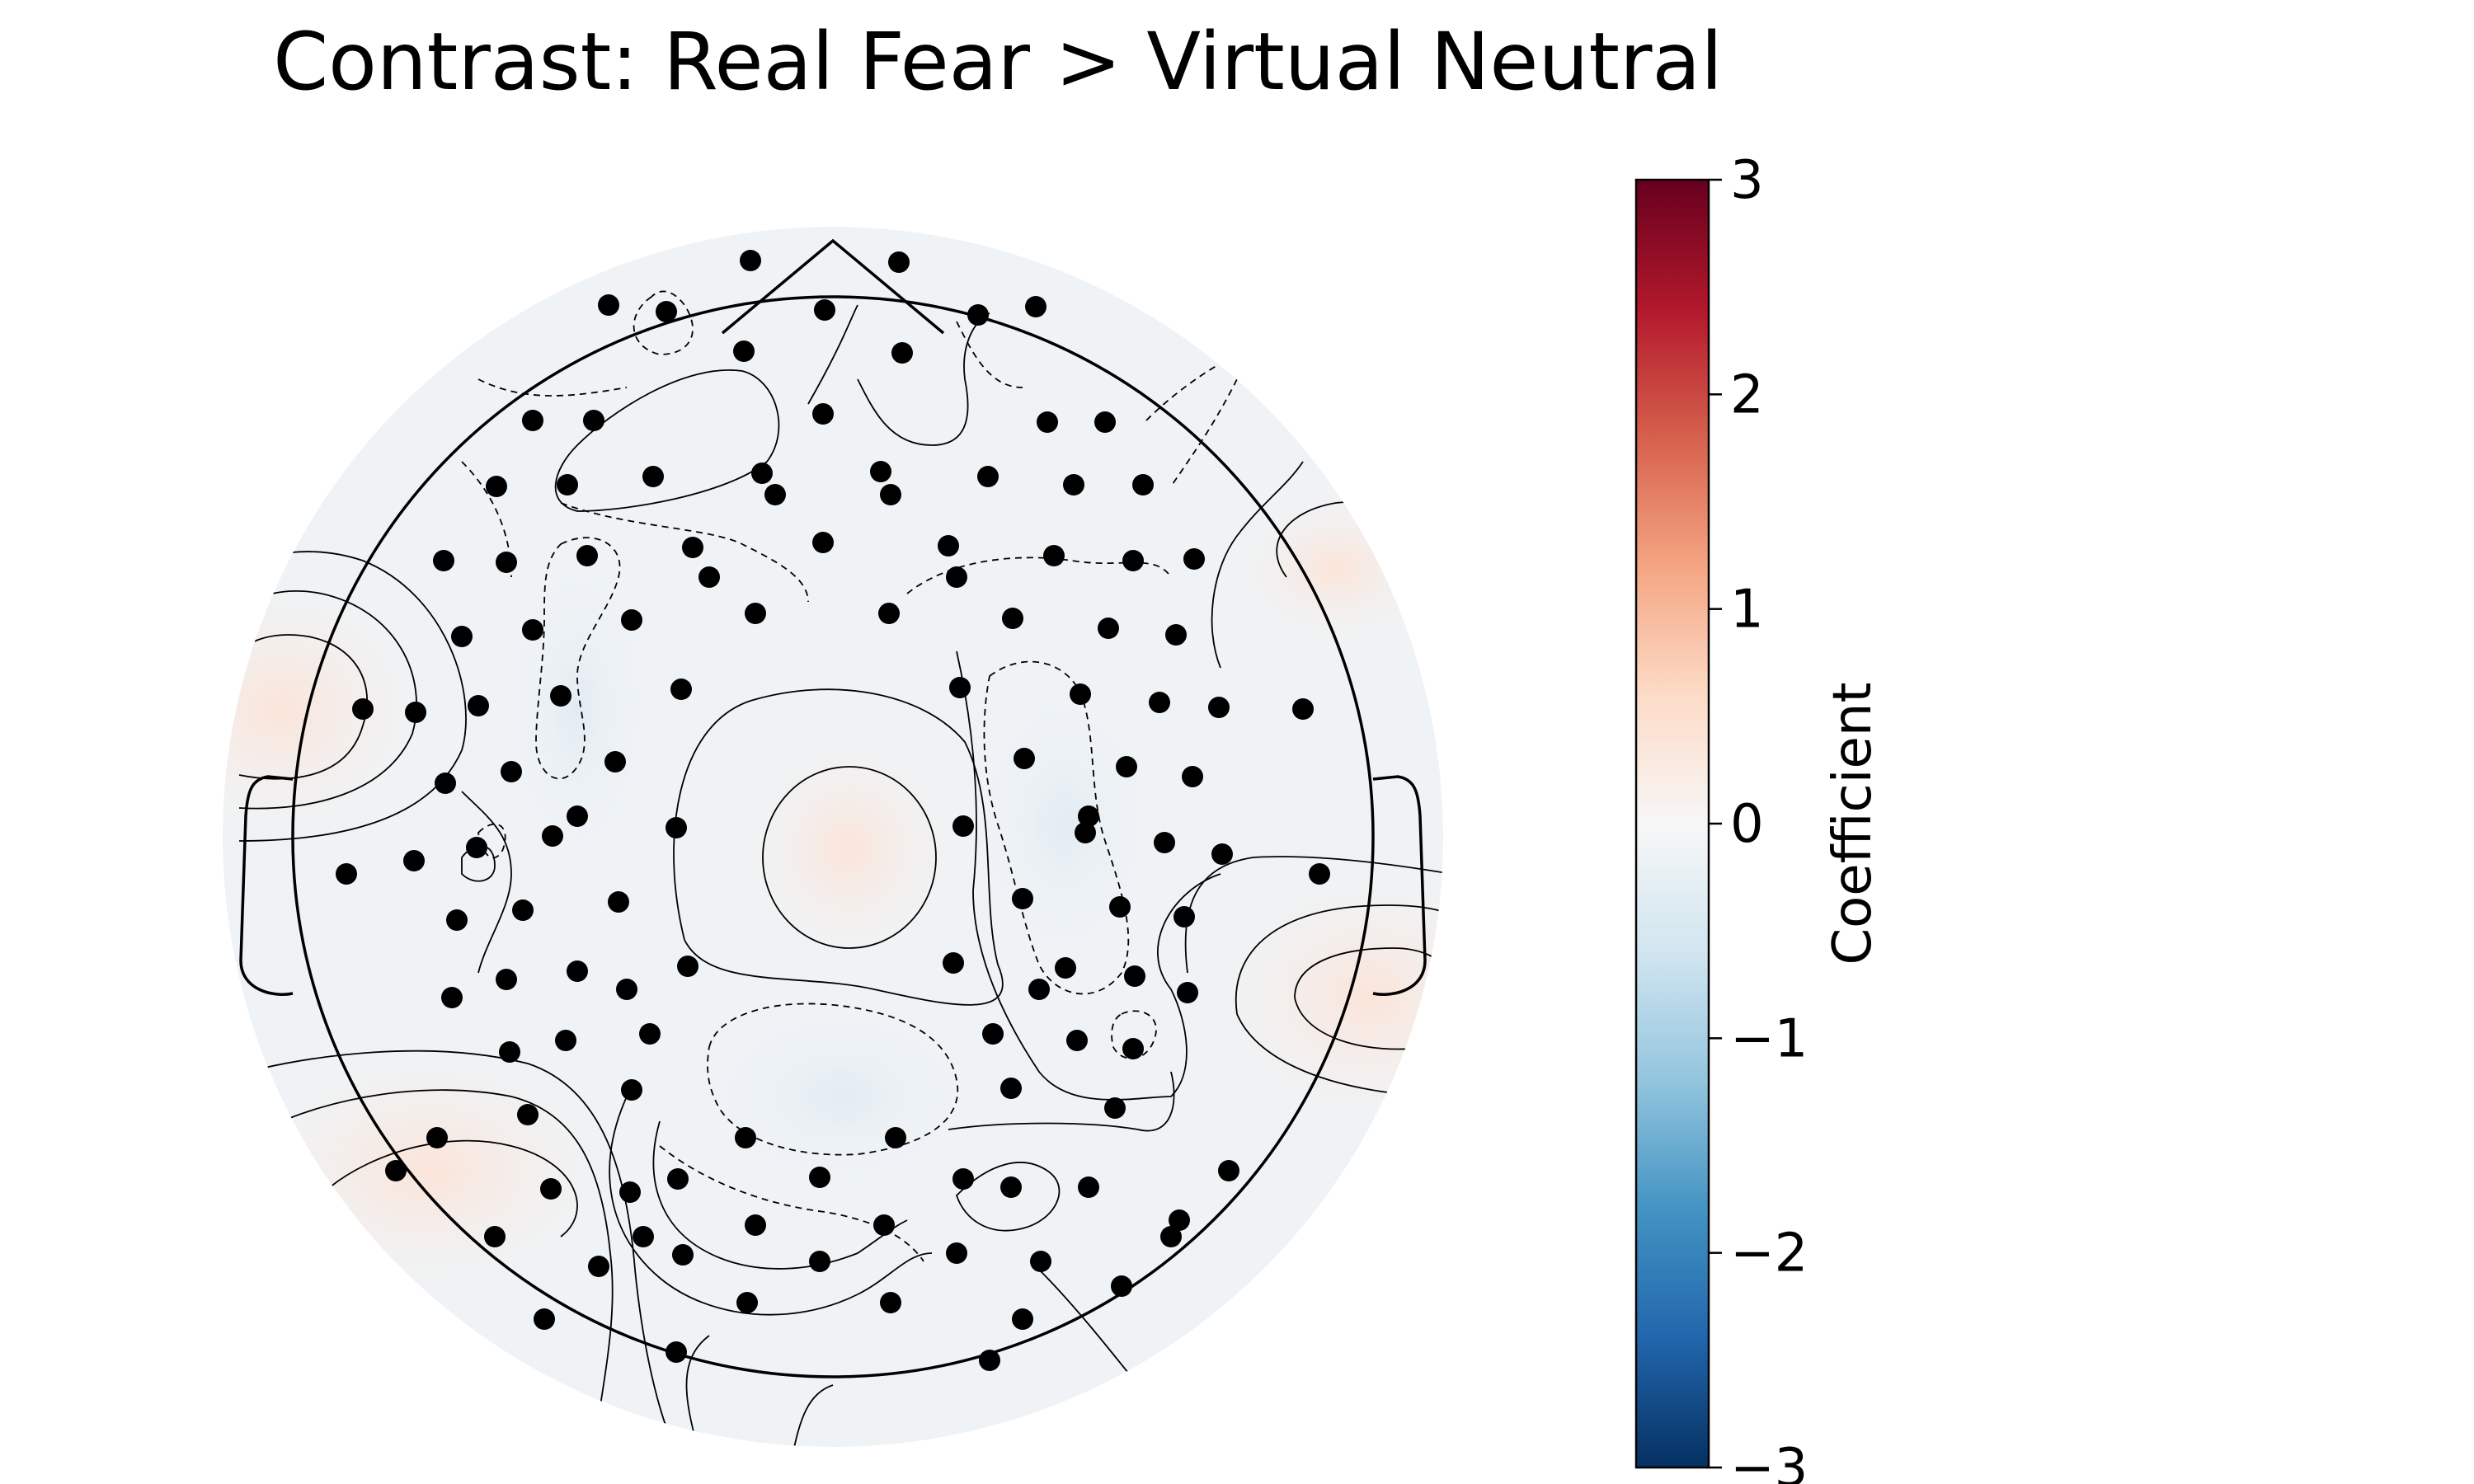  I want to click on negative-blob-centro-posterior, so click(841, 1096).